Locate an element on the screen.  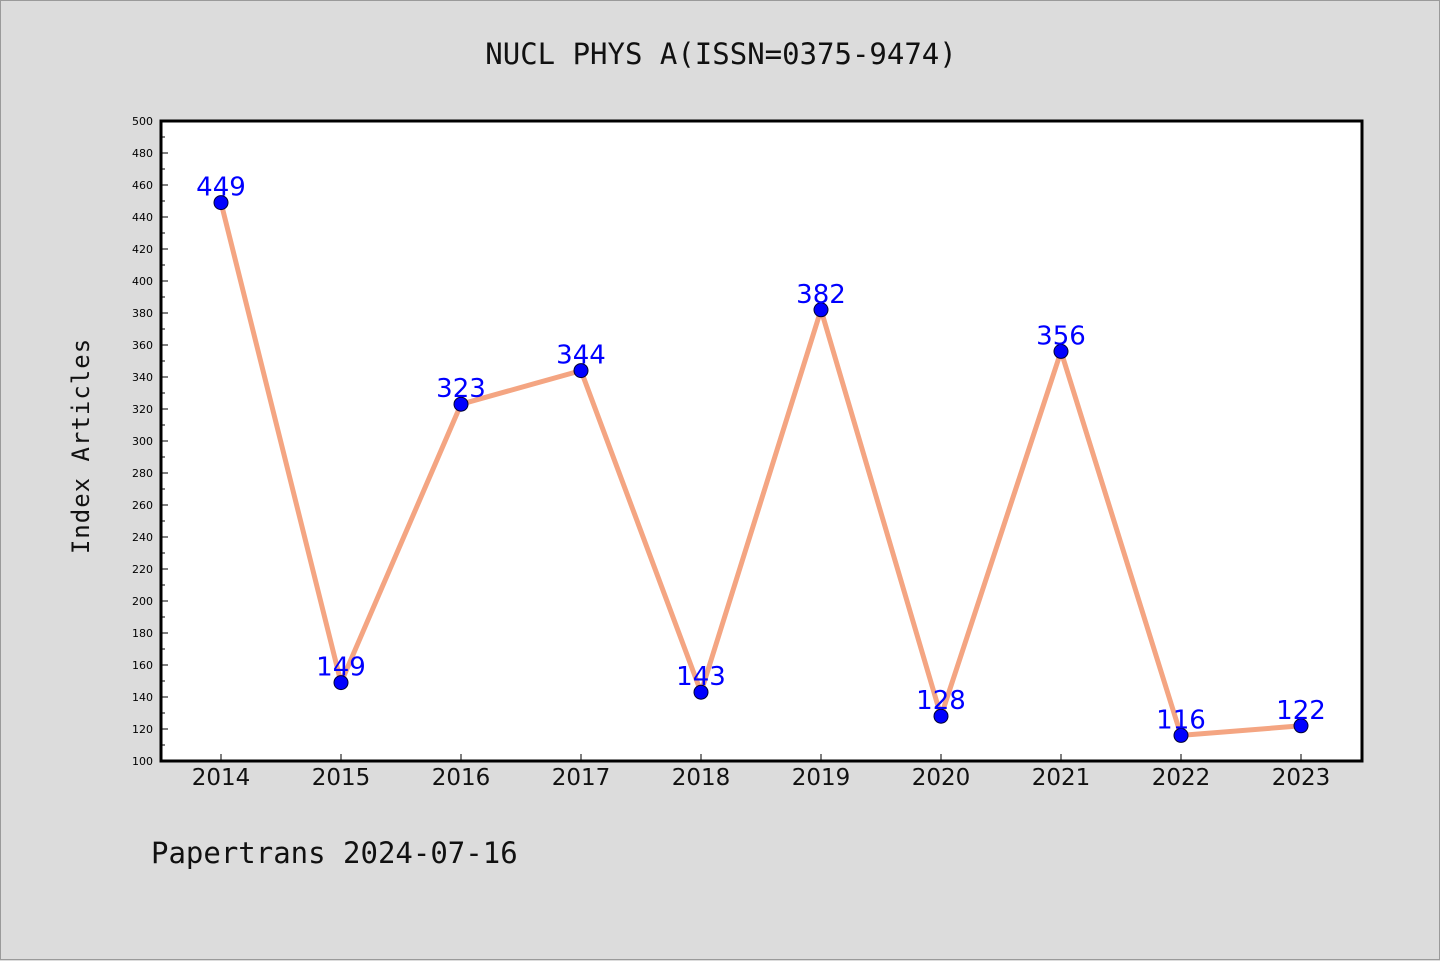
data-label: 122 is located at coordinates (1301, 711).